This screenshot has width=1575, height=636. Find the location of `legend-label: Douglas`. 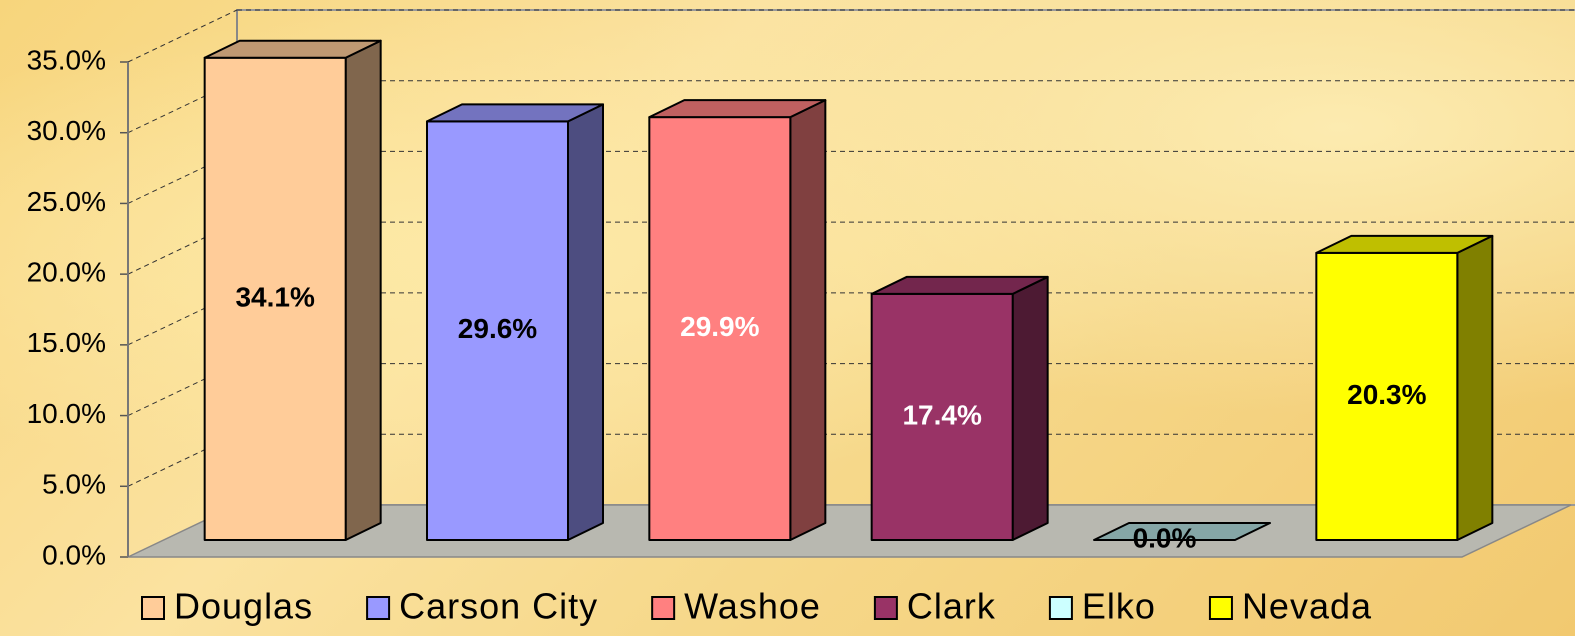

legend-label: Douglas is located at coordinates (243, 606).